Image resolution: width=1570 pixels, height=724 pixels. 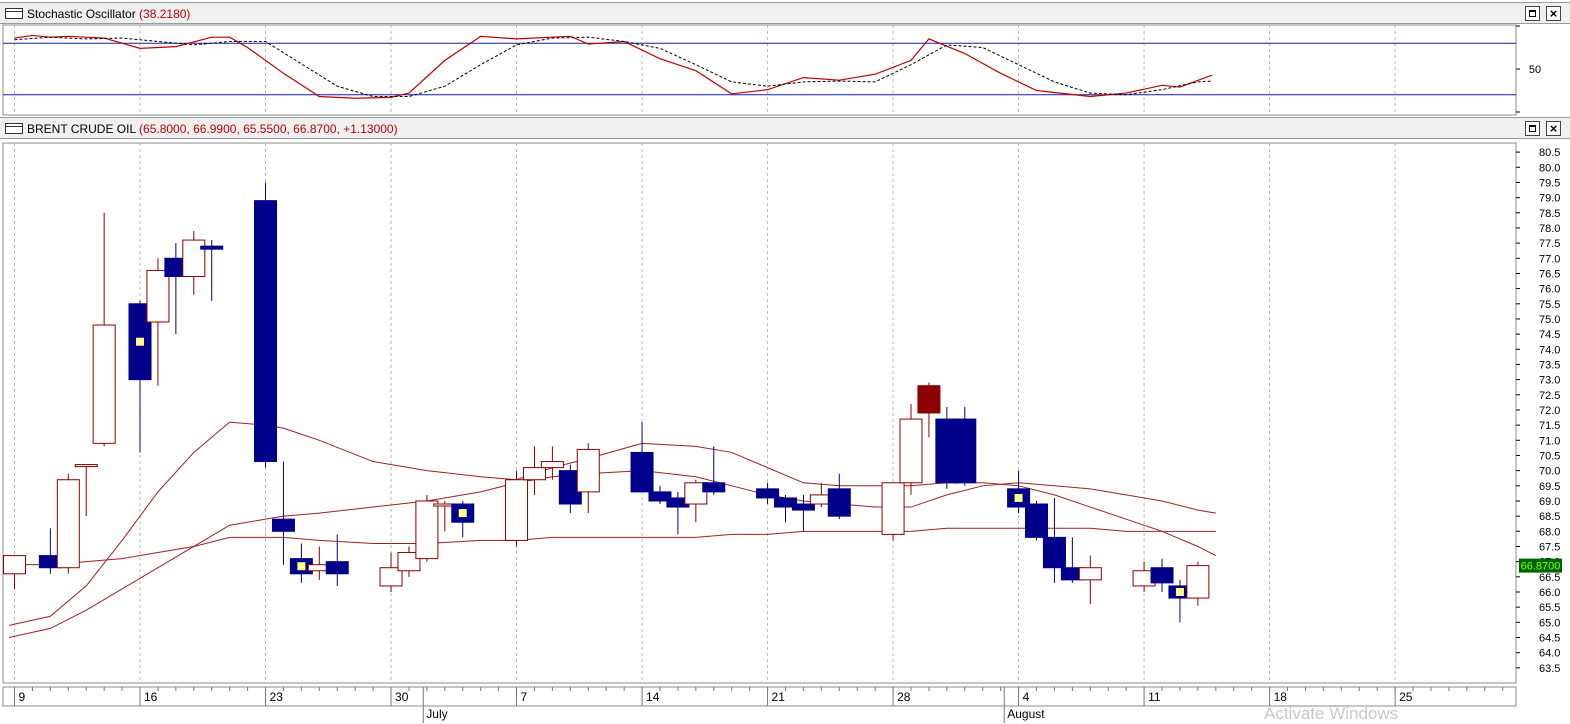 I want to click on price-y-tick-label: 64.0, so click(x=1549, y=654).